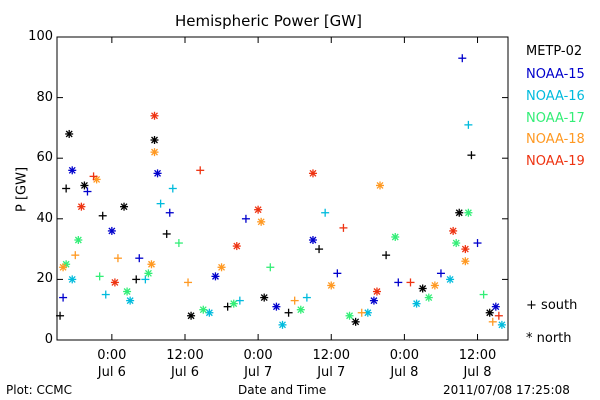 This screenshot has height=400, width=600. What do you see at coordinates (22, 189) in the screenshot?
I see `y-axis-label: P [GW]` at bounding box center [22, 189].